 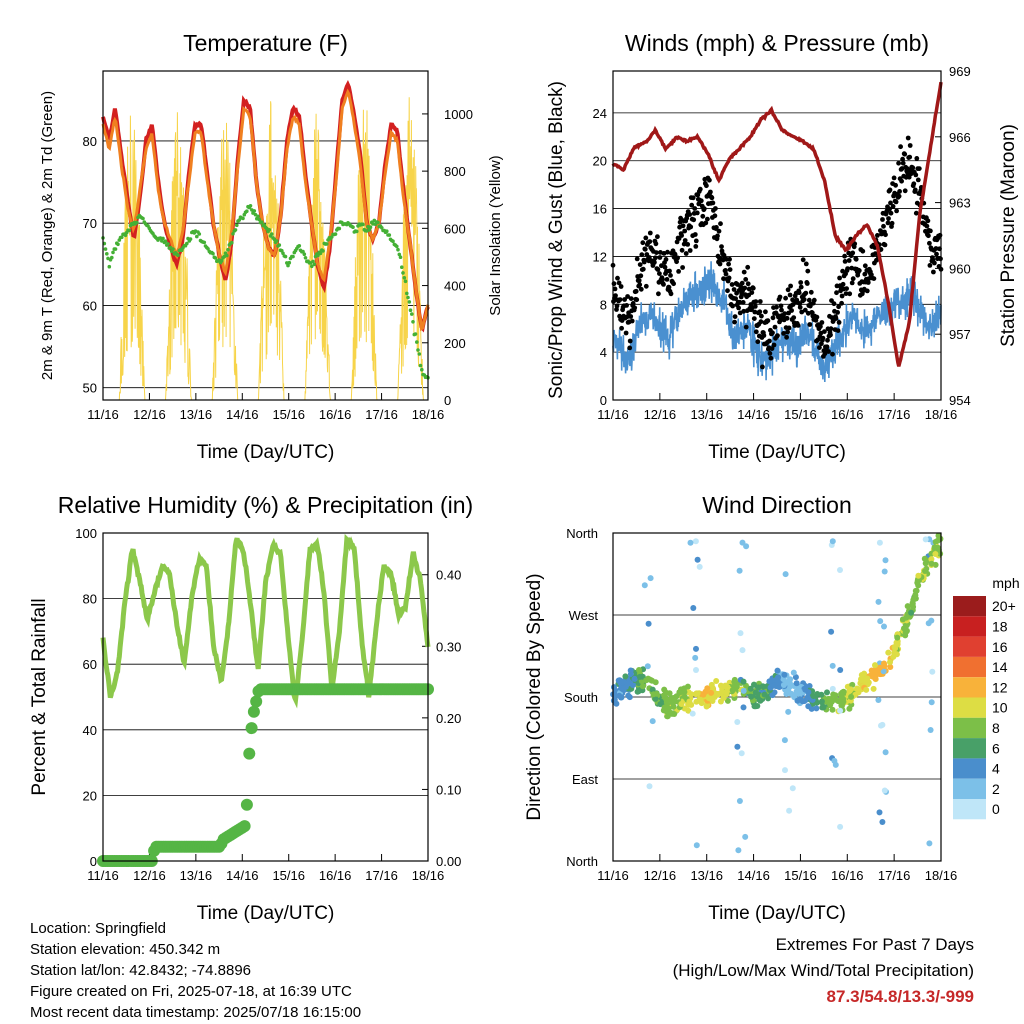 What do you see at coordinates (800, 875) in the screenshot?
I see `x-tick-label: 15/16` at bounding box center [800, 875].